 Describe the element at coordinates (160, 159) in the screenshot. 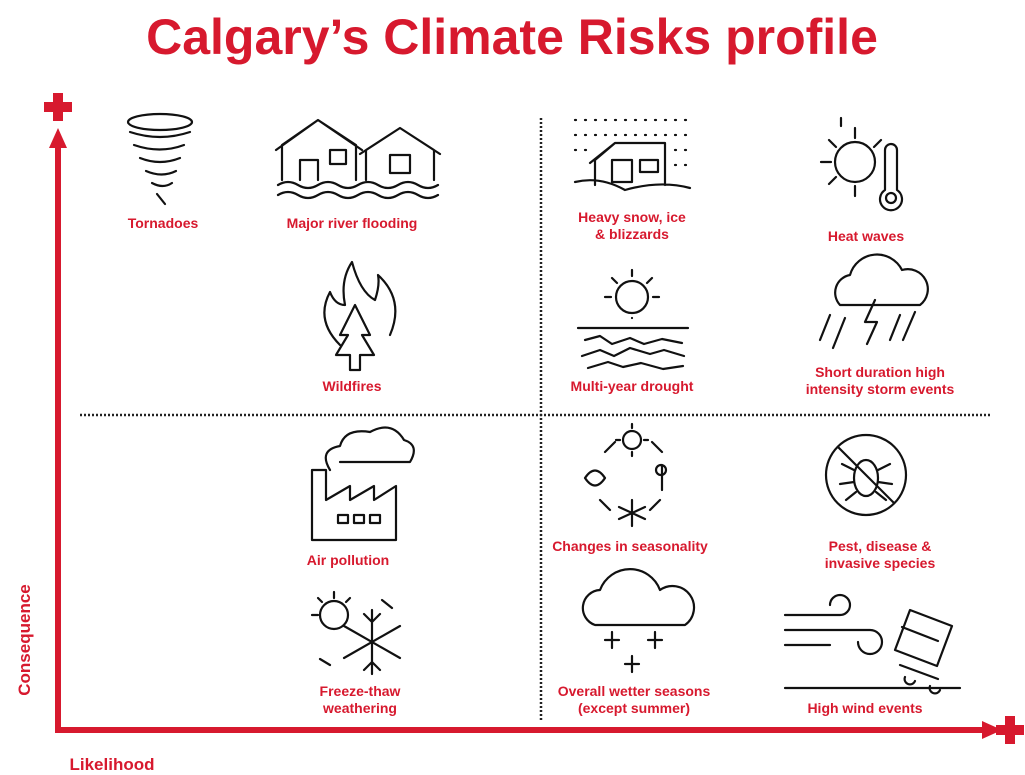

I see `tornado-icon` at that location.